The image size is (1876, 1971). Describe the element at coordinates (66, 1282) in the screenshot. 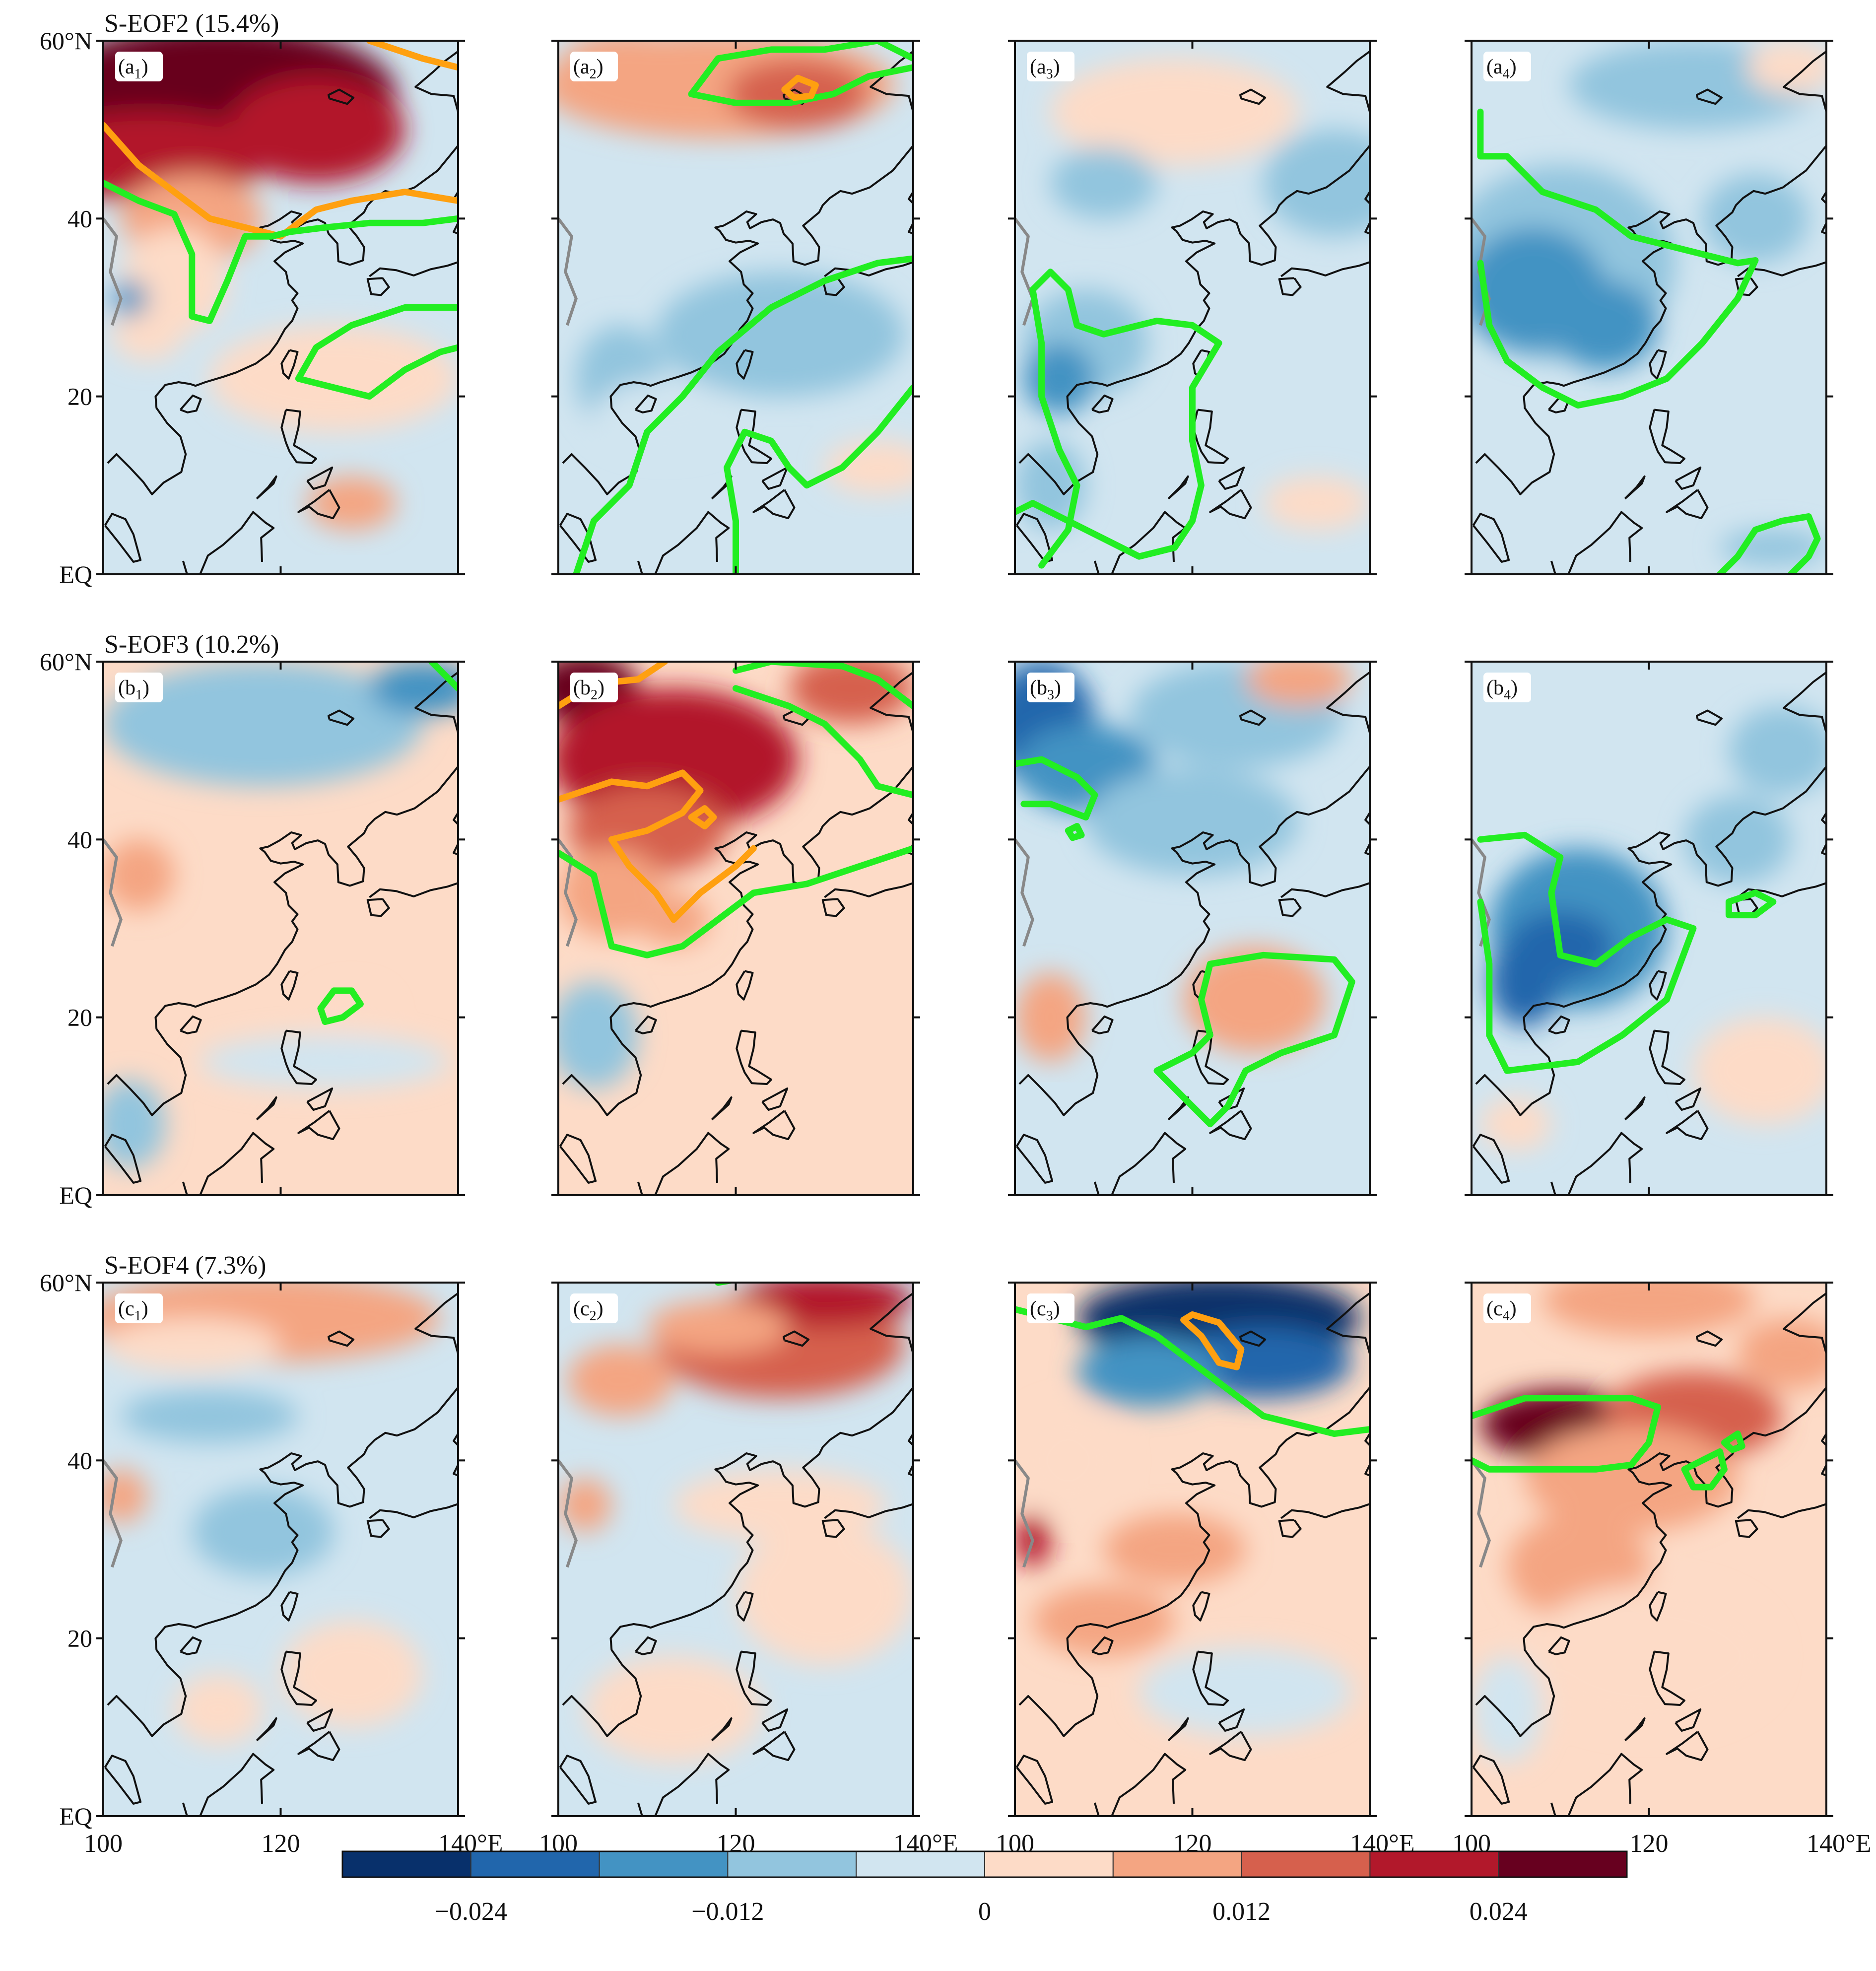

I see `y-tick-label: 60°N` at that location.